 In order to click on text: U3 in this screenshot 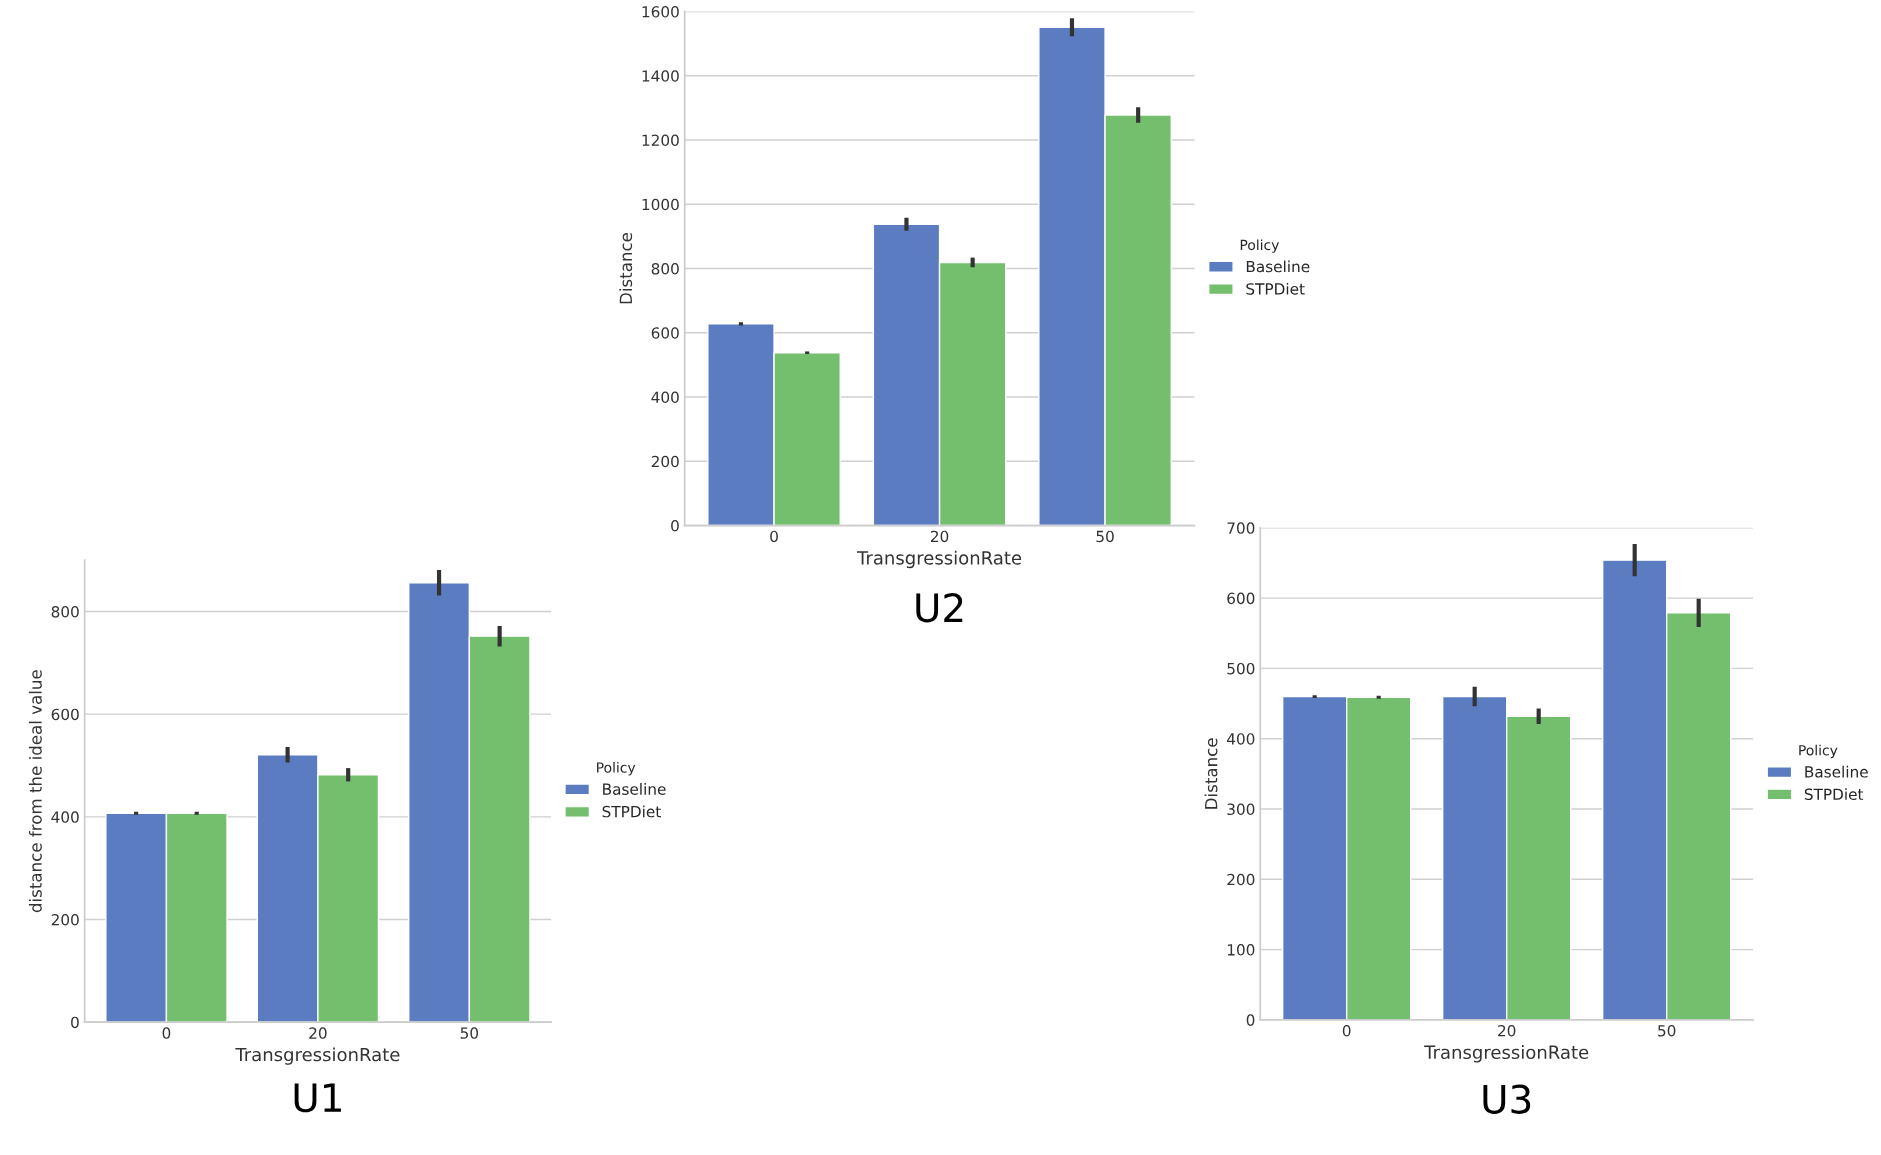, I will do `click(1507, 1099)`.